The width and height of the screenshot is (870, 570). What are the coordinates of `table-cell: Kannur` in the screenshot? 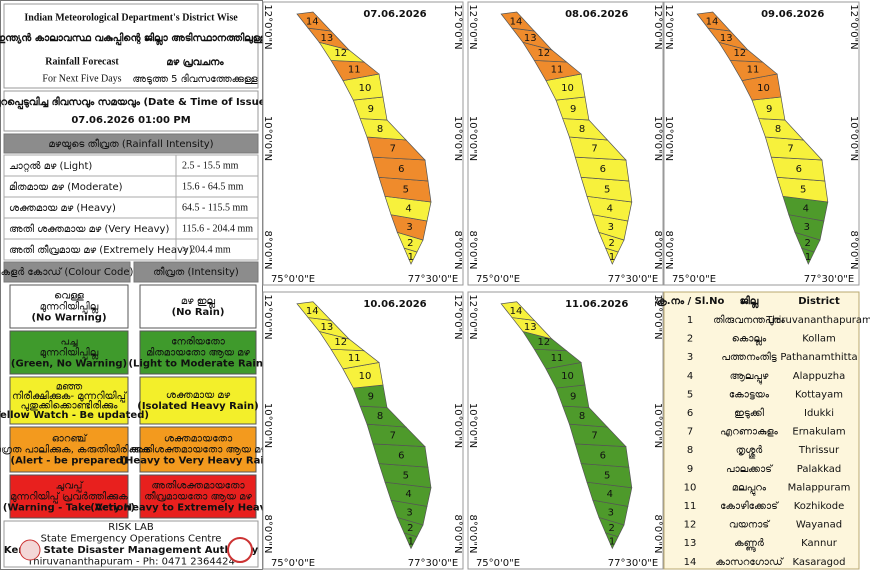 It's located at (819, 543).